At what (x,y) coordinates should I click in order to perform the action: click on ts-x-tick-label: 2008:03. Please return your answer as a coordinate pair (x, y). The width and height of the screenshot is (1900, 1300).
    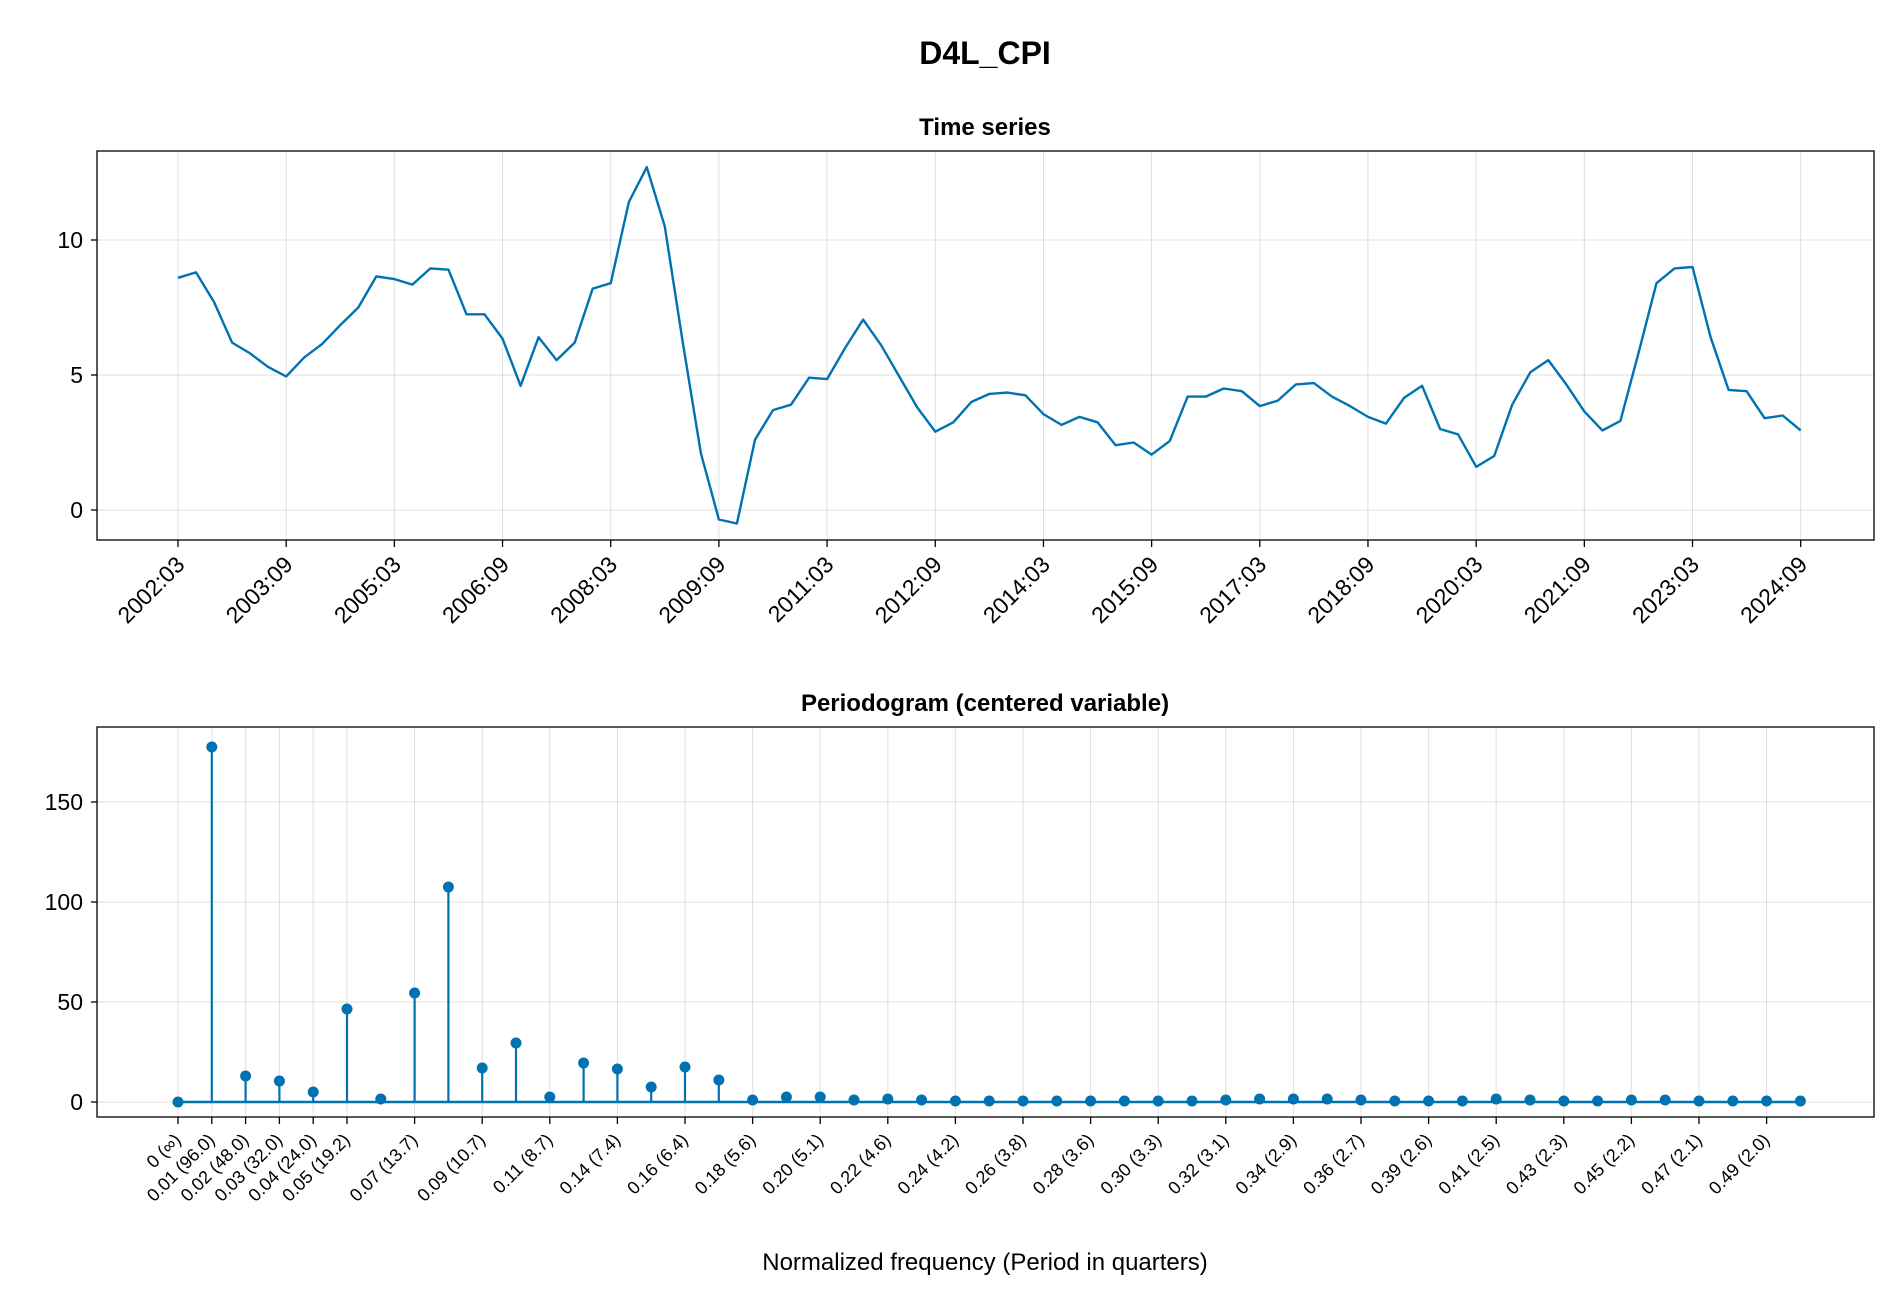
    Looking at the image, I should click on (583, 589).